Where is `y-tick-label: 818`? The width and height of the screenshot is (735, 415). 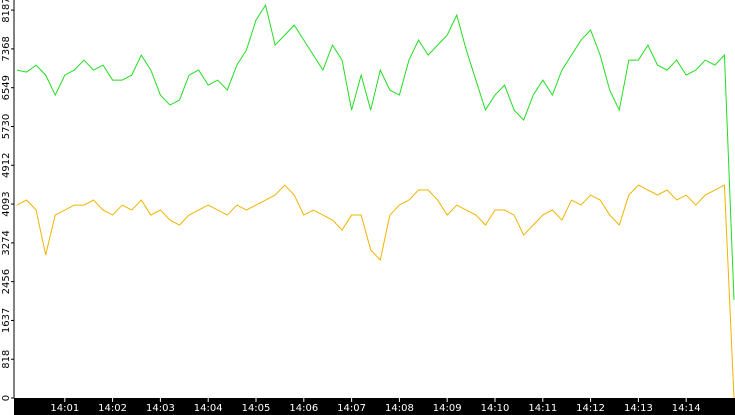
y-tick-label: 818 is located at coordinates (6, 359).